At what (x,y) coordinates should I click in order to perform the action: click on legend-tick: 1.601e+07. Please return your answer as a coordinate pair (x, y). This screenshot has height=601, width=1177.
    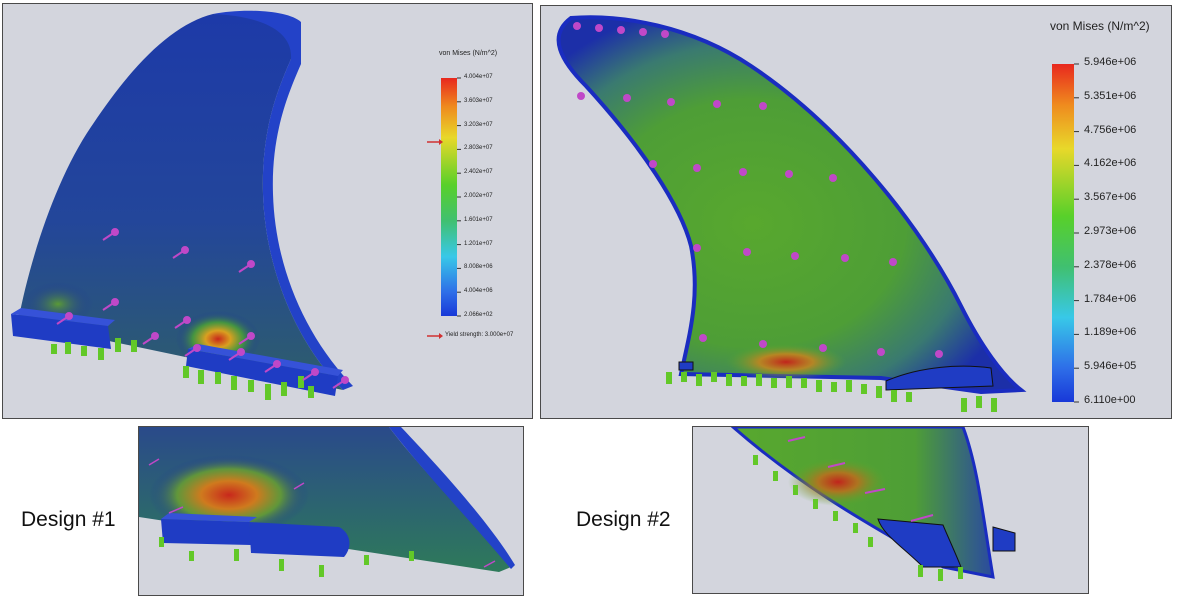
    Looking at the image, I should click on (478, 220).